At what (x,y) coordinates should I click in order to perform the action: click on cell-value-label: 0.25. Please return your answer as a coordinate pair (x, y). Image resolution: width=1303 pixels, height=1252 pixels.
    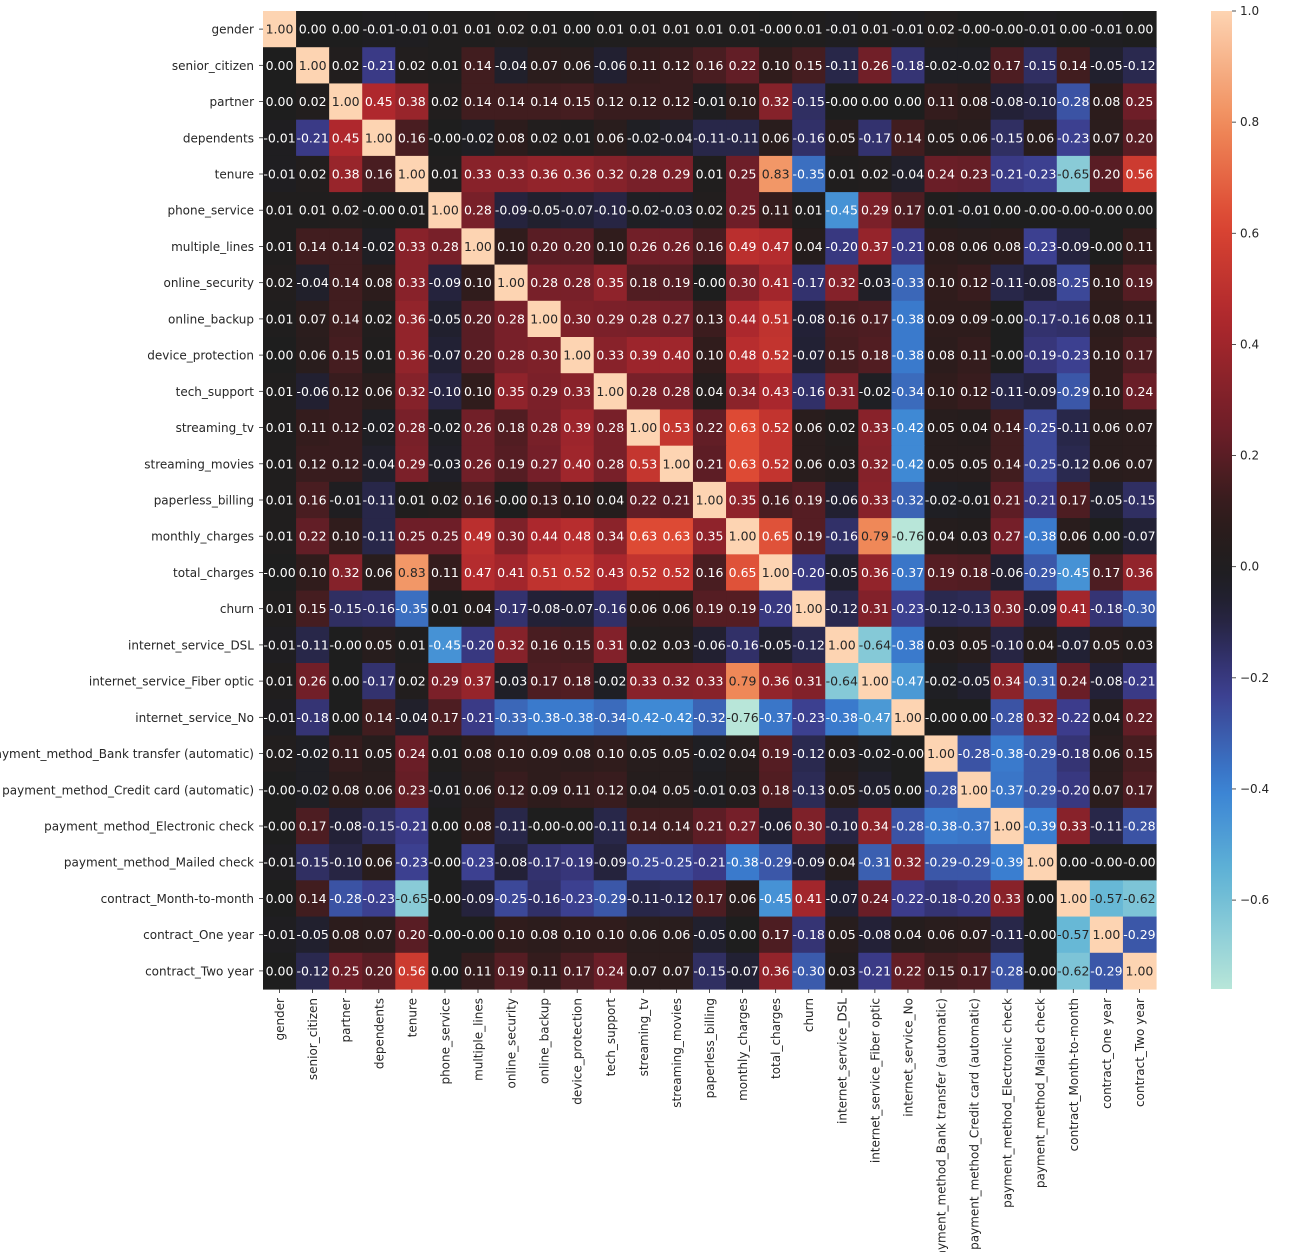
    Looking at the image, I should click on (412, 536).